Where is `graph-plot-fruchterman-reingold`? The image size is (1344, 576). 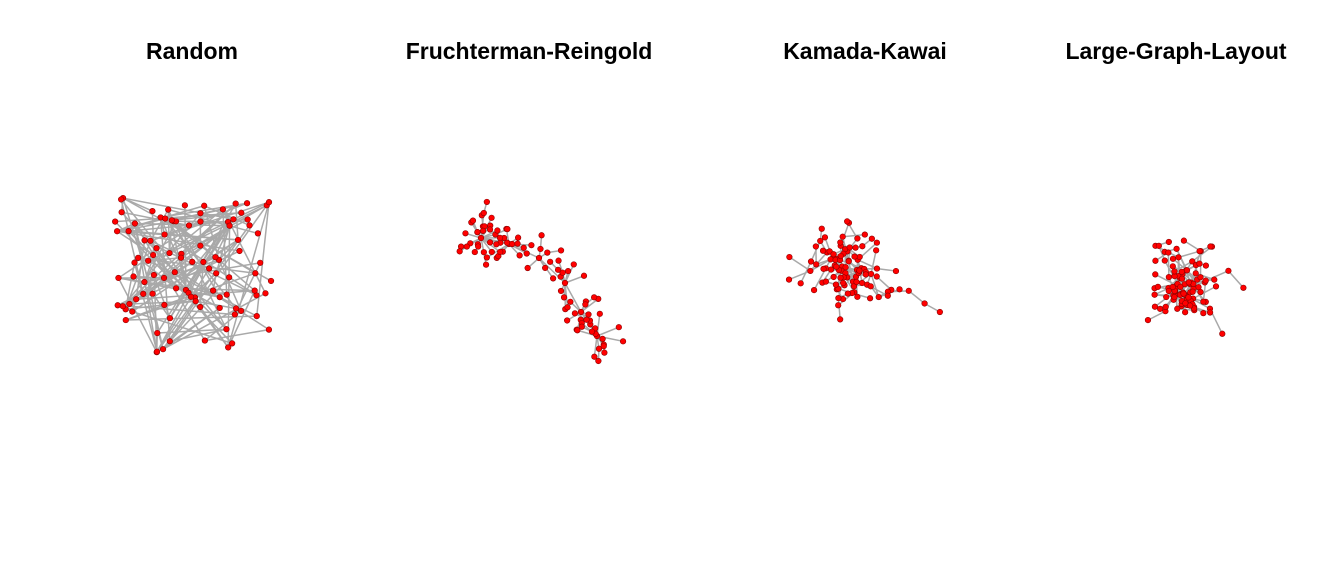
graph-plot-fruchterman-reingold is located at coordinates (541, 281).